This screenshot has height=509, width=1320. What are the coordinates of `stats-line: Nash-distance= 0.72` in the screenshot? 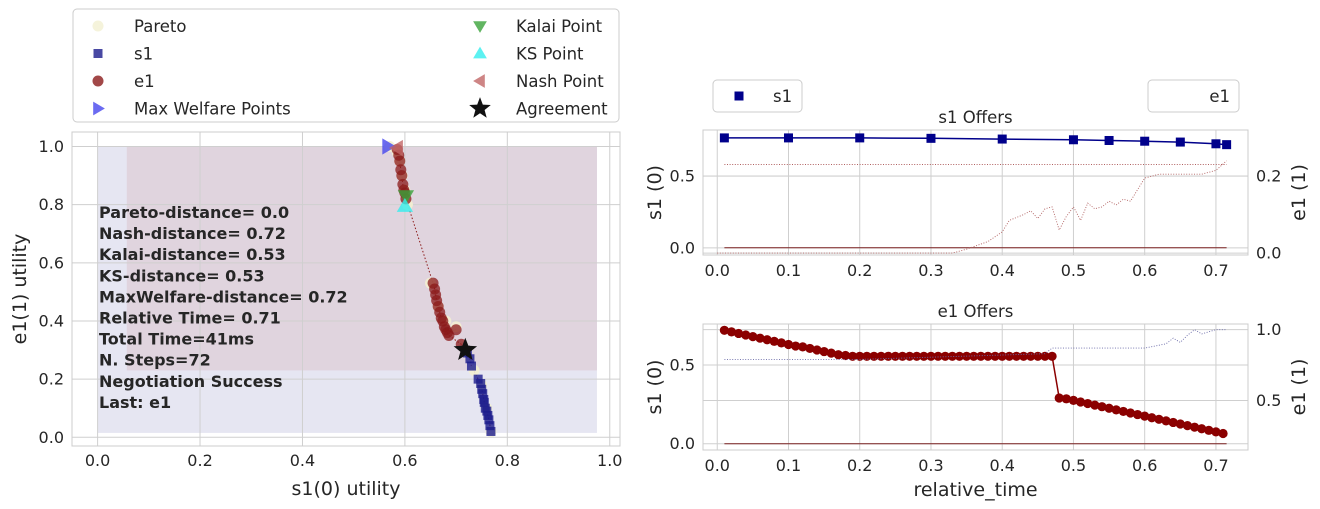 It's located at (192, 233).